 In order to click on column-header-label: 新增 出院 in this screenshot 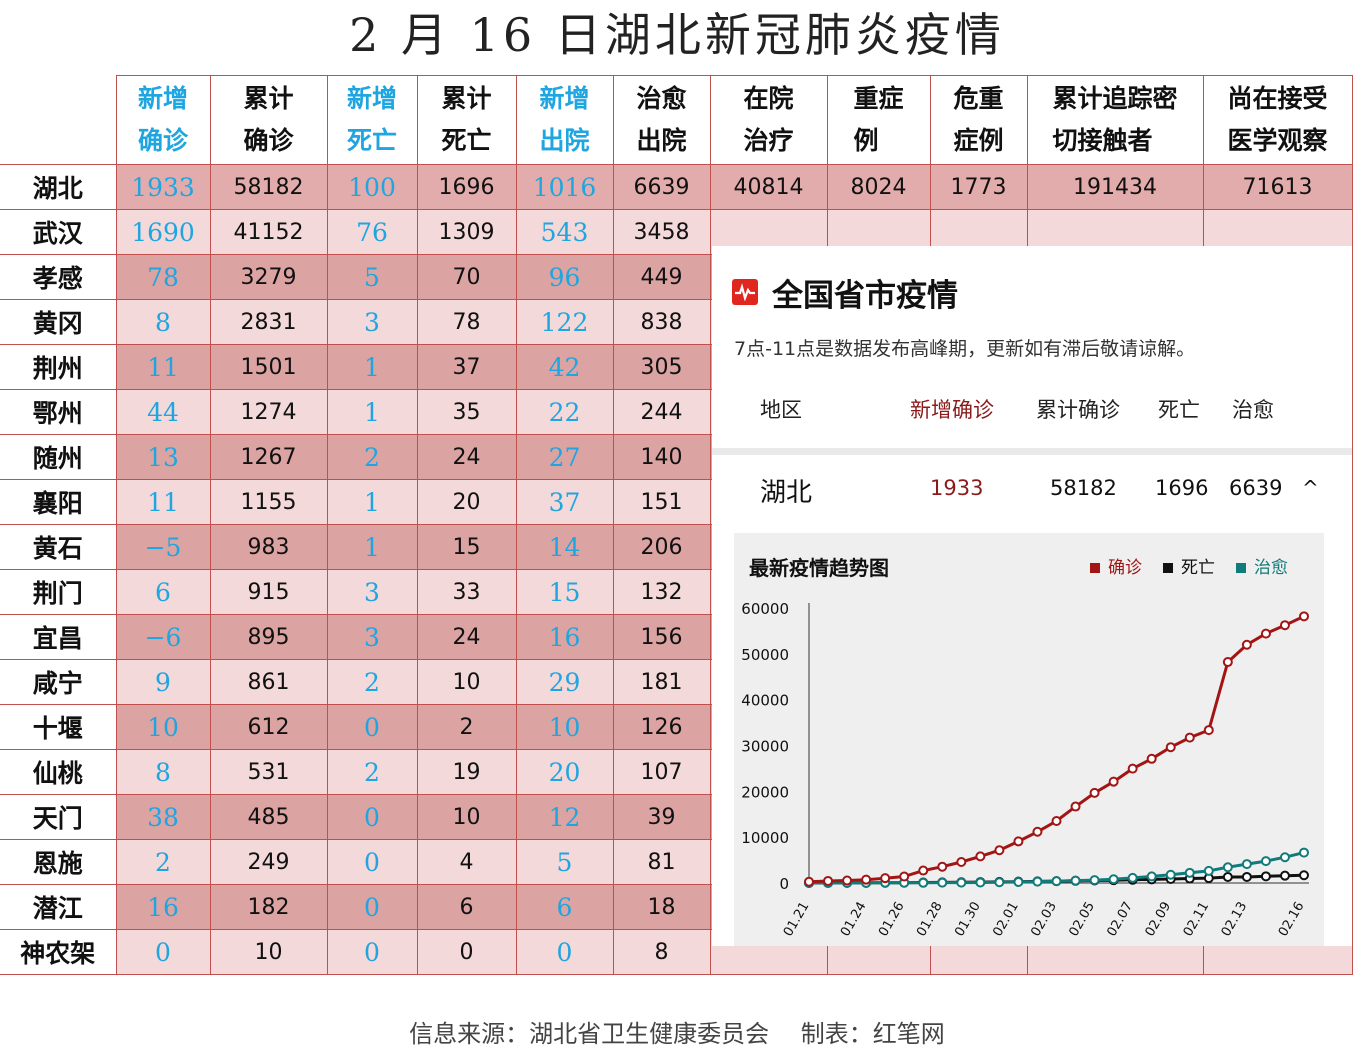, I will do `click(564, 120)`.